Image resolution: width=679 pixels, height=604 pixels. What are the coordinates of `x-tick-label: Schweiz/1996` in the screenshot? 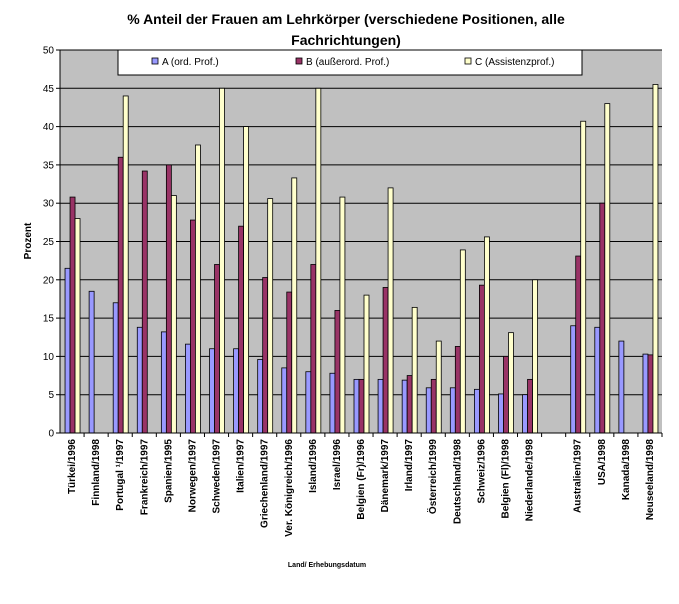 It's located at (481, 471).